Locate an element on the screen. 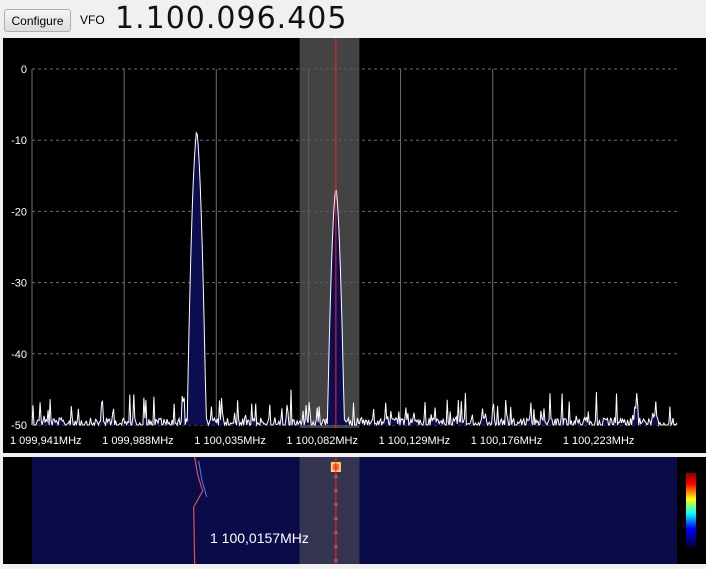 The image size is (706, 569). x-tick-label: 1 099,941MHz is located at coordinates (46, 441).